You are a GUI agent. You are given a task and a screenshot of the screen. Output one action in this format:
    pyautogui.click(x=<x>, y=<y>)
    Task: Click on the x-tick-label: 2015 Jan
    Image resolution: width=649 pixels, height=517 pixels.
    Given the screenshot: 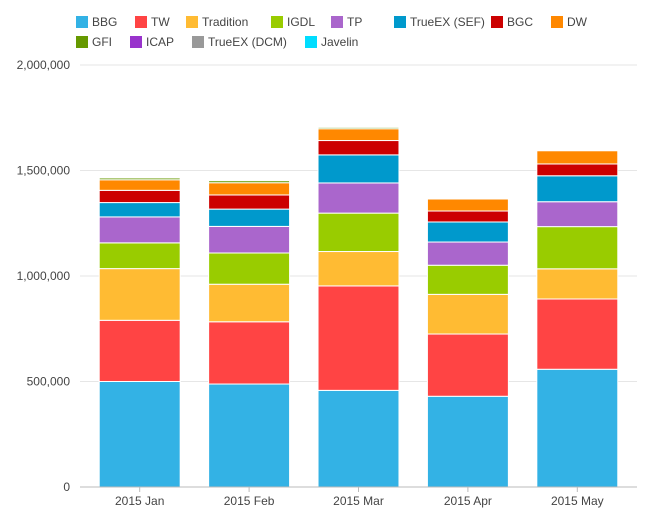 What is the action you would take?
    pyautogui.click(x=139, y=501)
    